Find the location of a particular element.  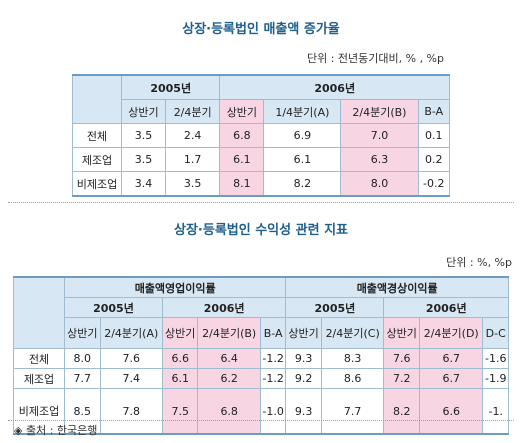

table-cell: 7.5 is located at coordinates (180, 411).